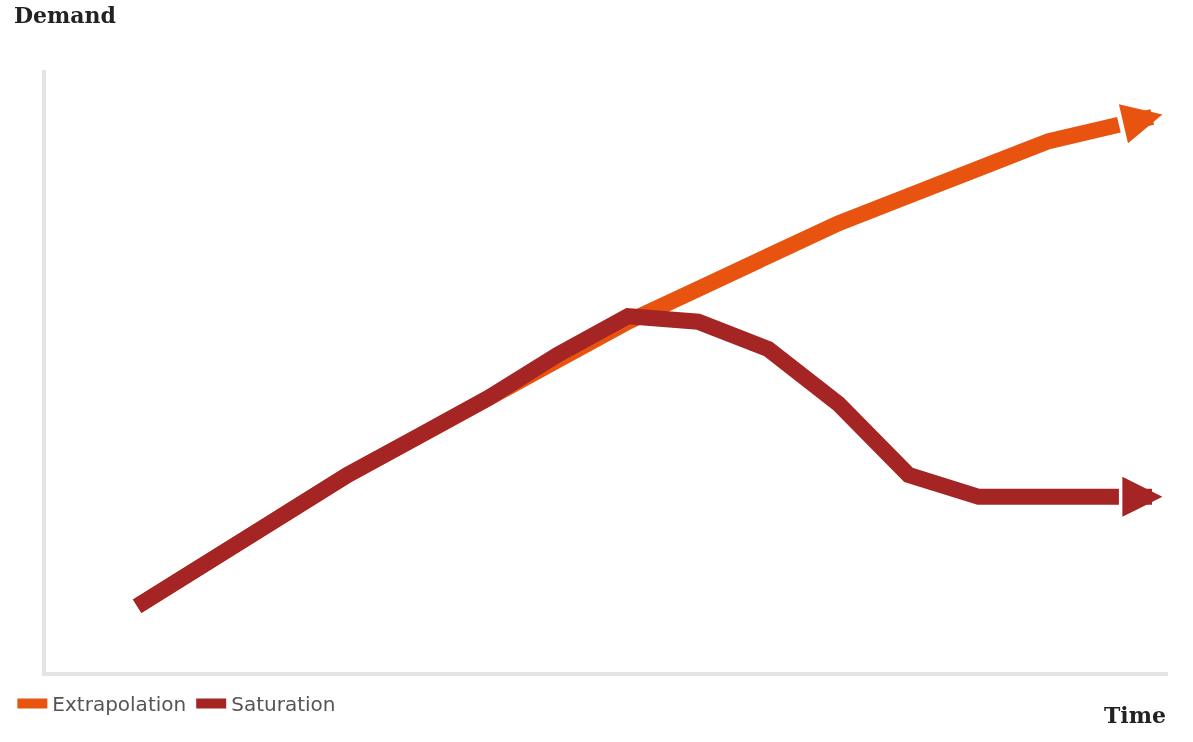  I want to click on legend-label: Saturation, so click(283, 704).